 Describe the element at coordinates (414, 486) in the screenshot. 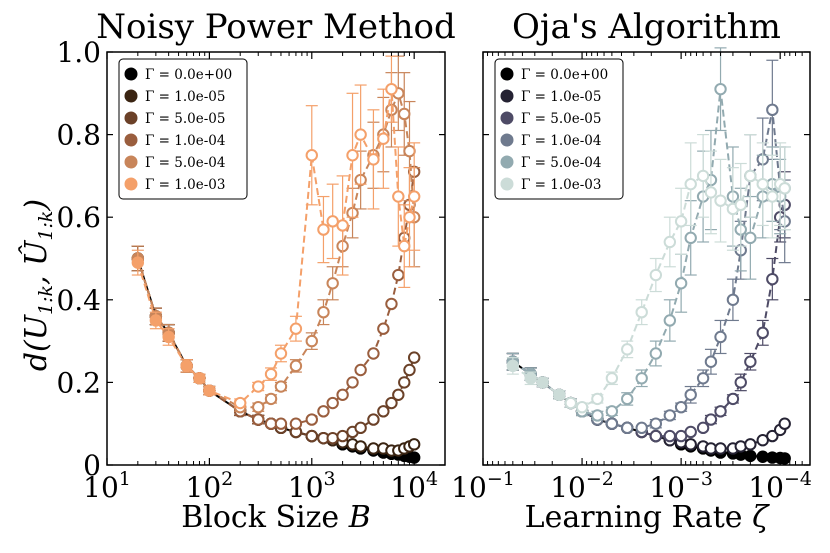

I see `x-tick-label: 10⁴` at that location.